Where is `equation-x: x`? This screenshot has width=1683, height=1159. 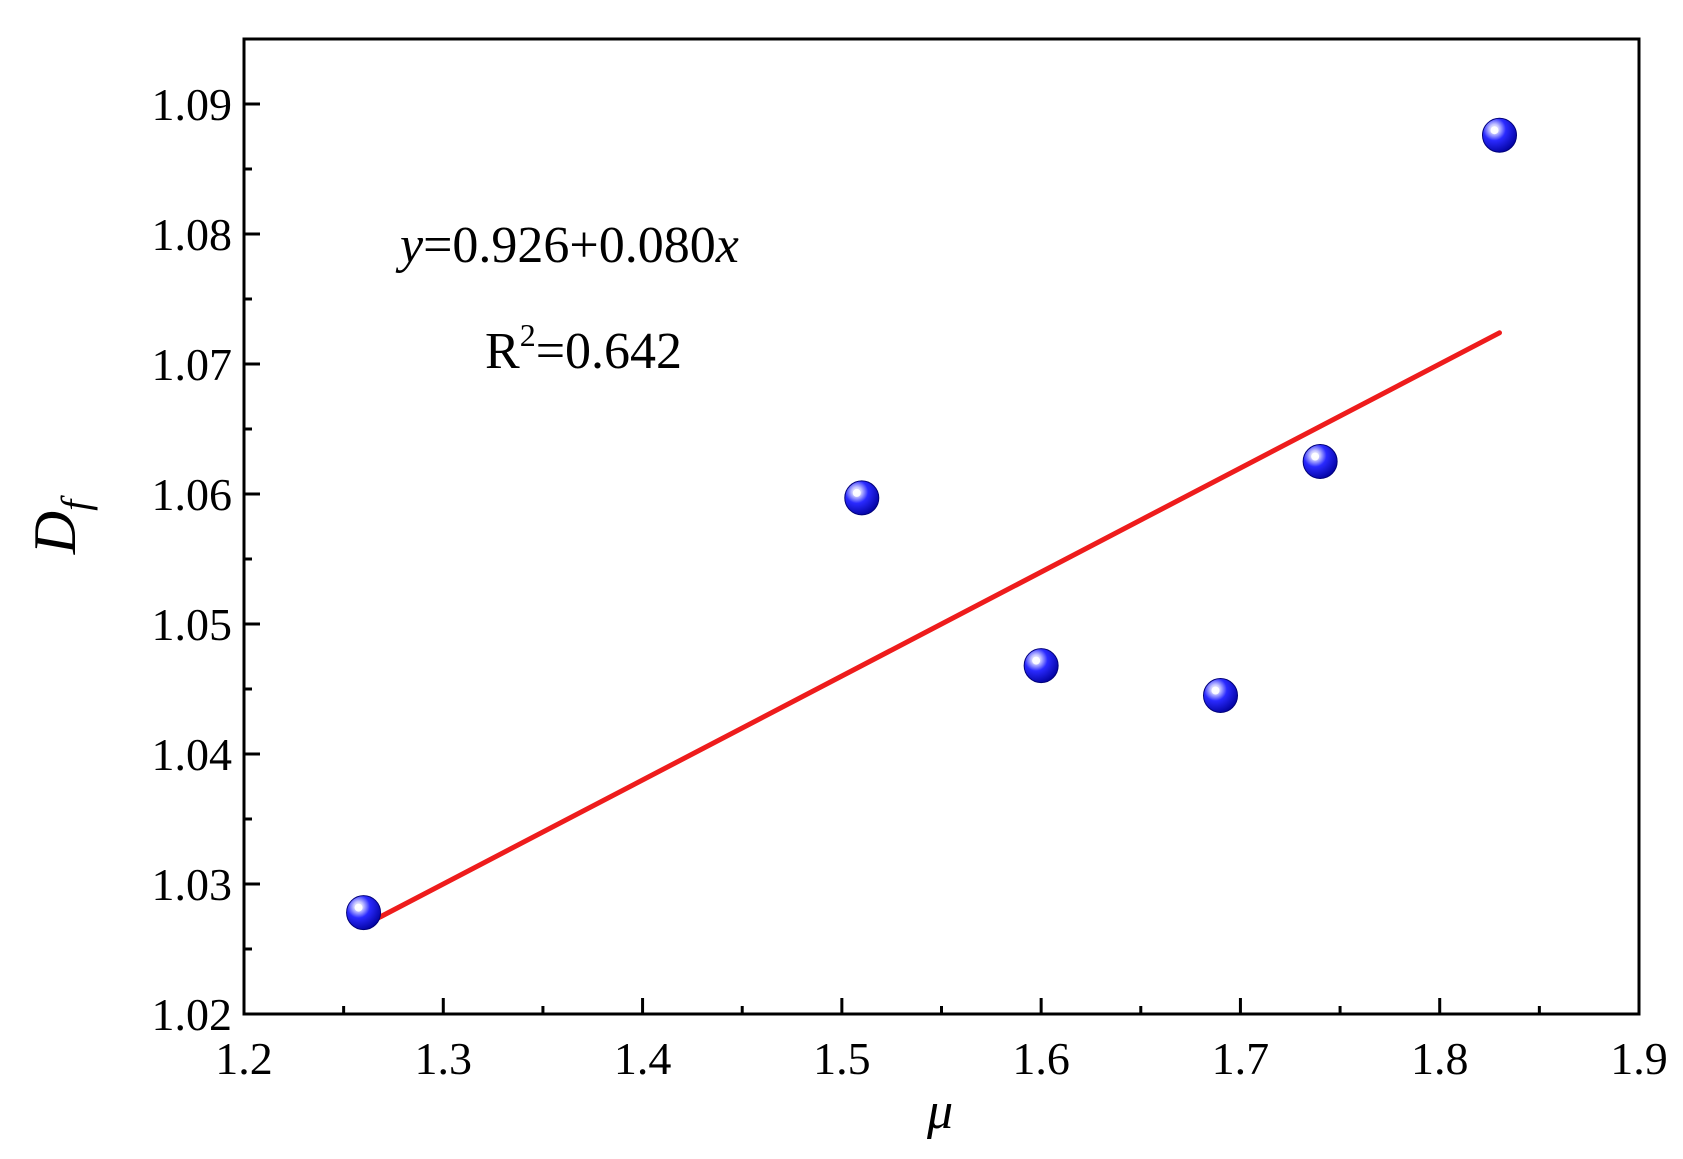 equation-x: x is located at coordinates (727, 245).